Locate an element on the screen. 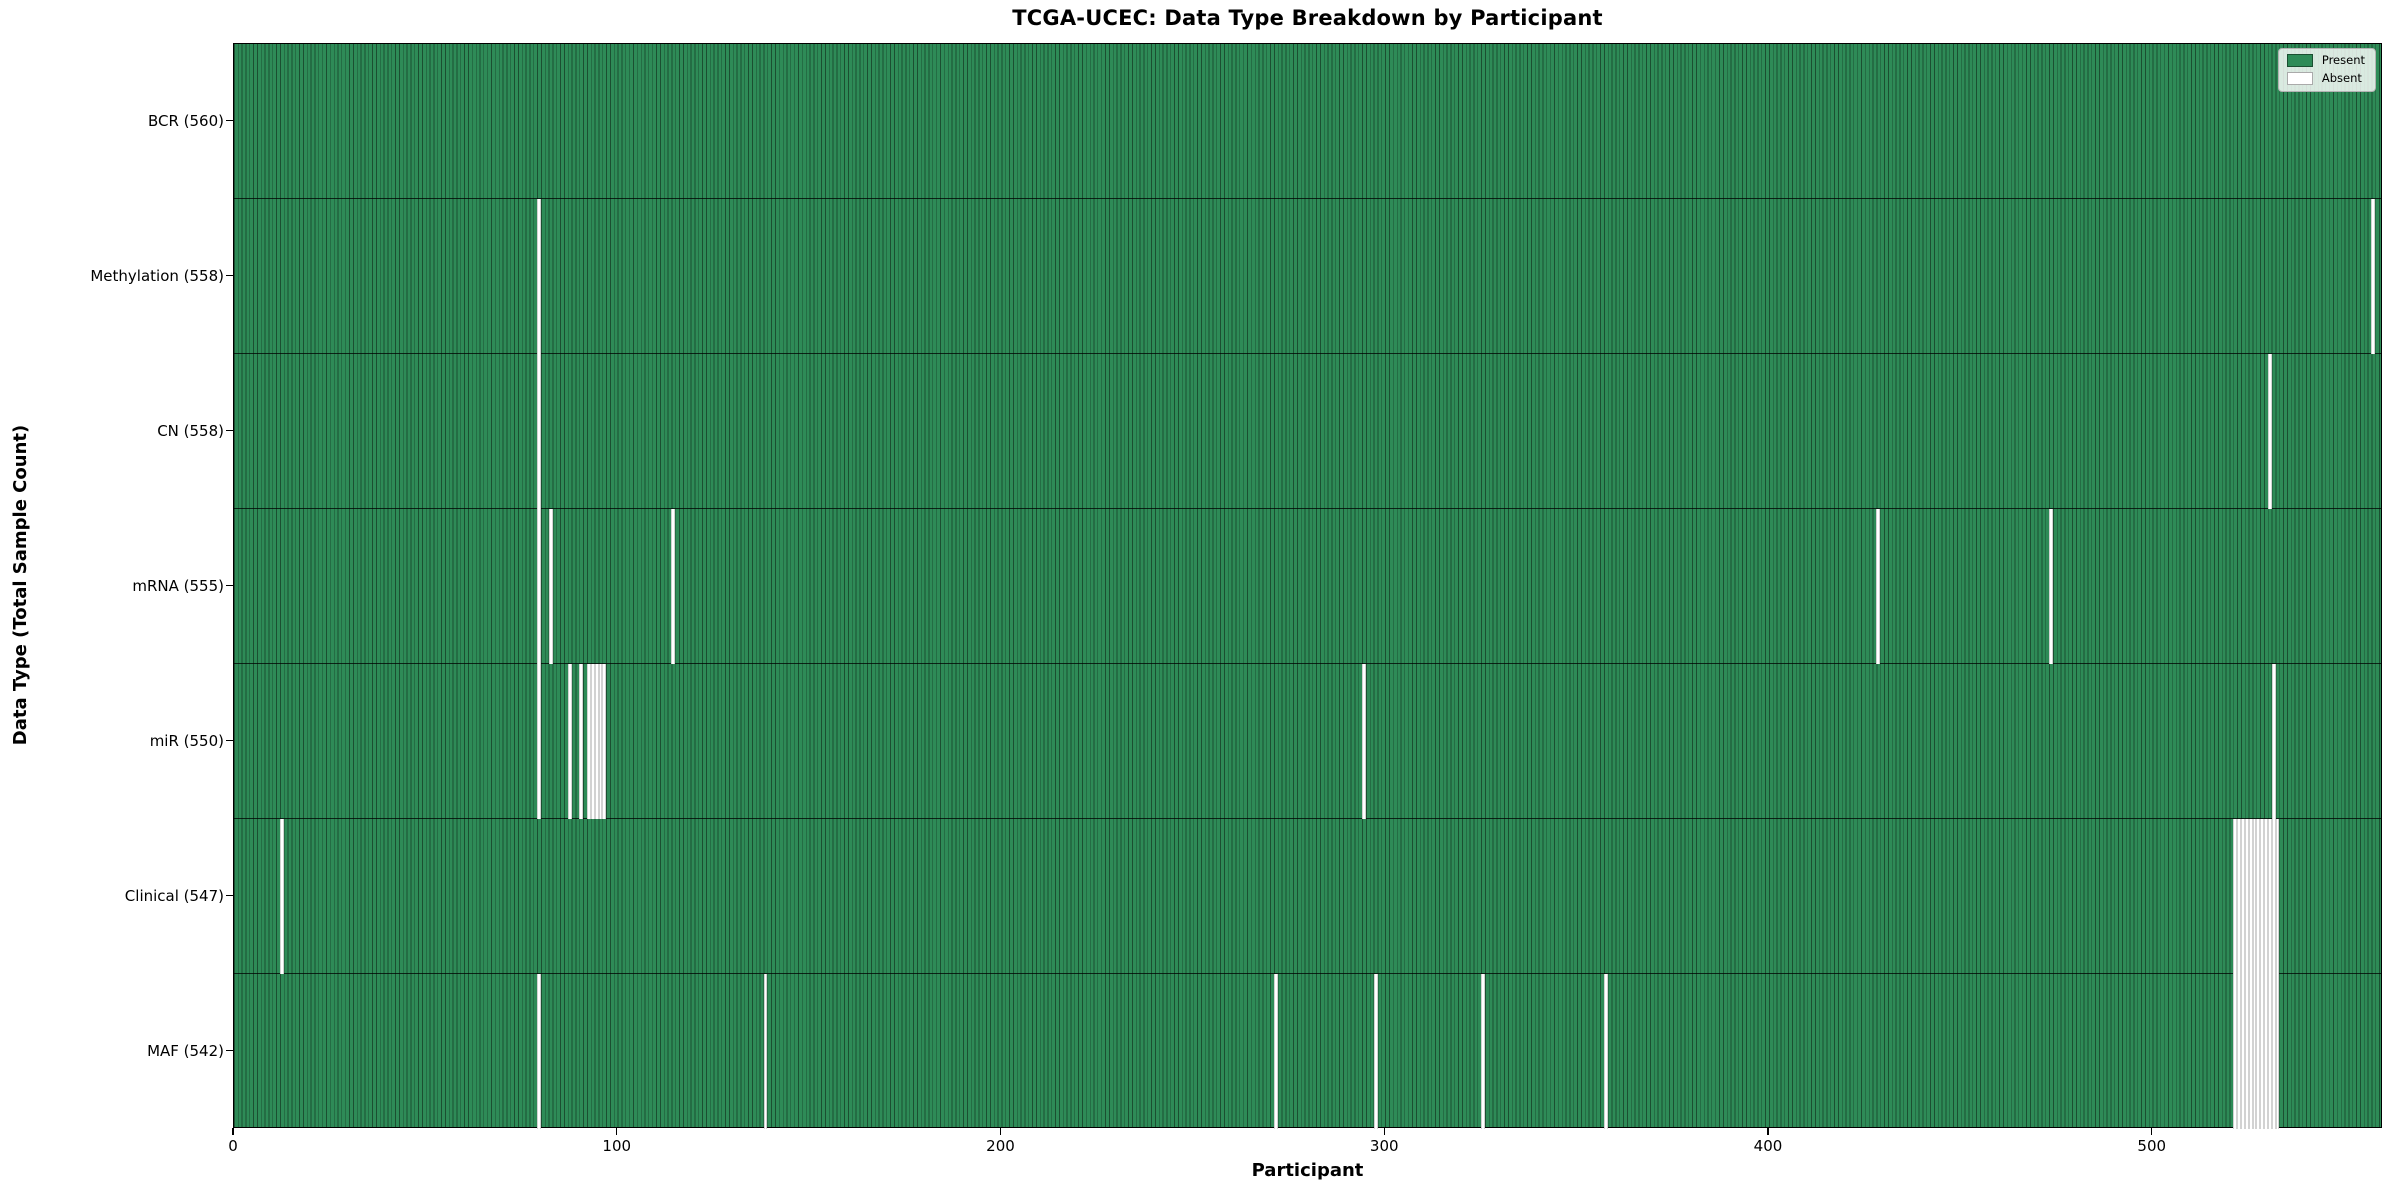 The image size is (2400, 1200). legend-label: Absent is located at coordinates (2341, 78).